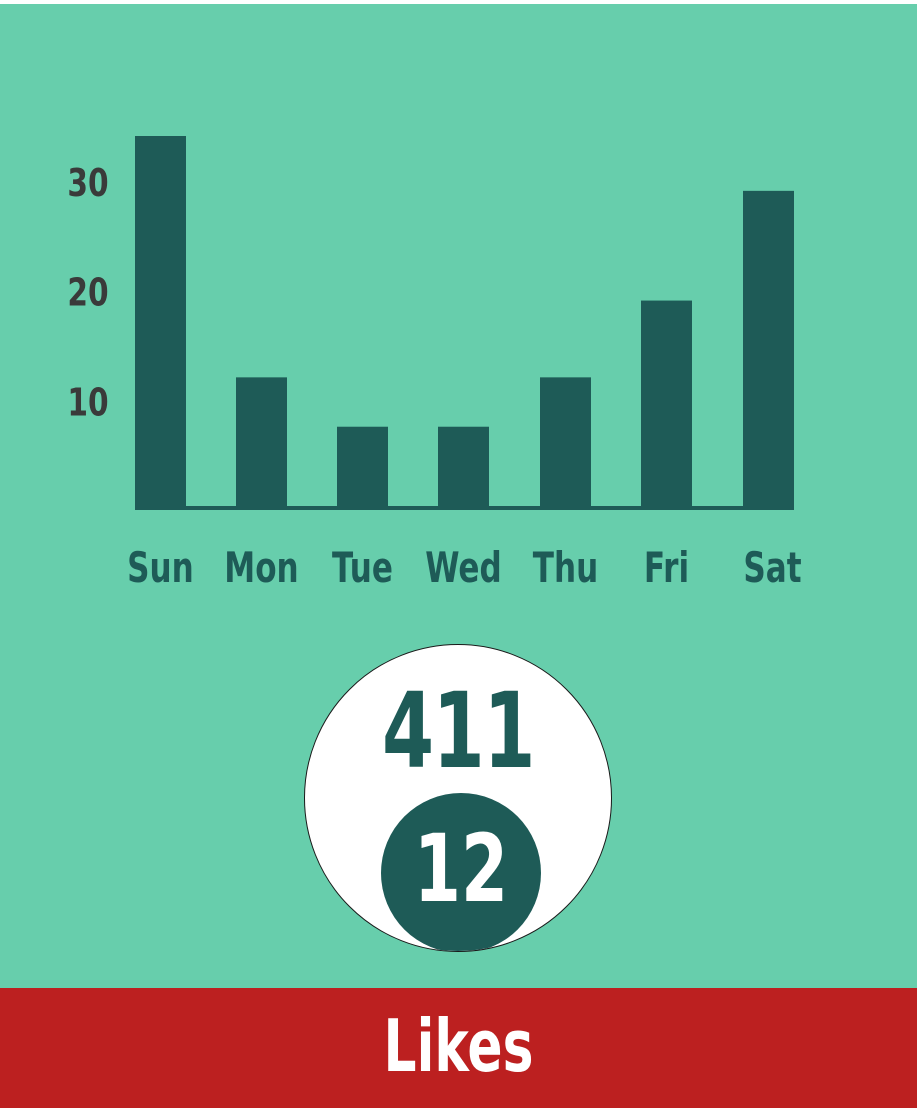 The image size is (917, 1108). Describe the element at coordinates (261, 443) in the screenshot. I see `bar-mon` at that location.